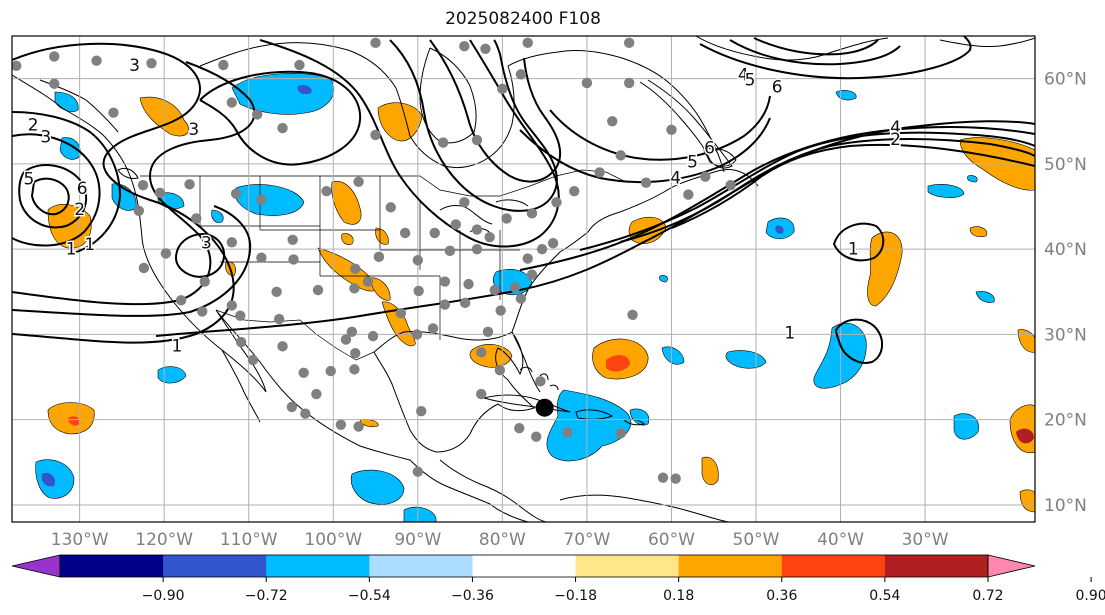 The height and width of the screenshot is (615, 1105). Describe the element at coordinates (502, 540) in the screenshot. I see `longitude-label: 80°W` at that location.